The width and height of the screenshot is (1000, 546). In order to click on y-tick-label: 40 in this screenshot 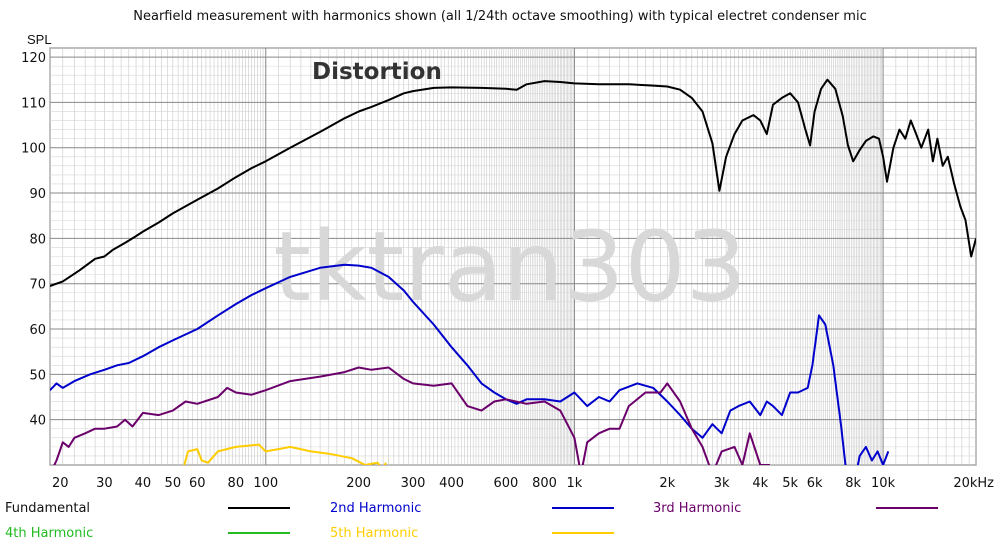, I will do `click(37, 421)`.